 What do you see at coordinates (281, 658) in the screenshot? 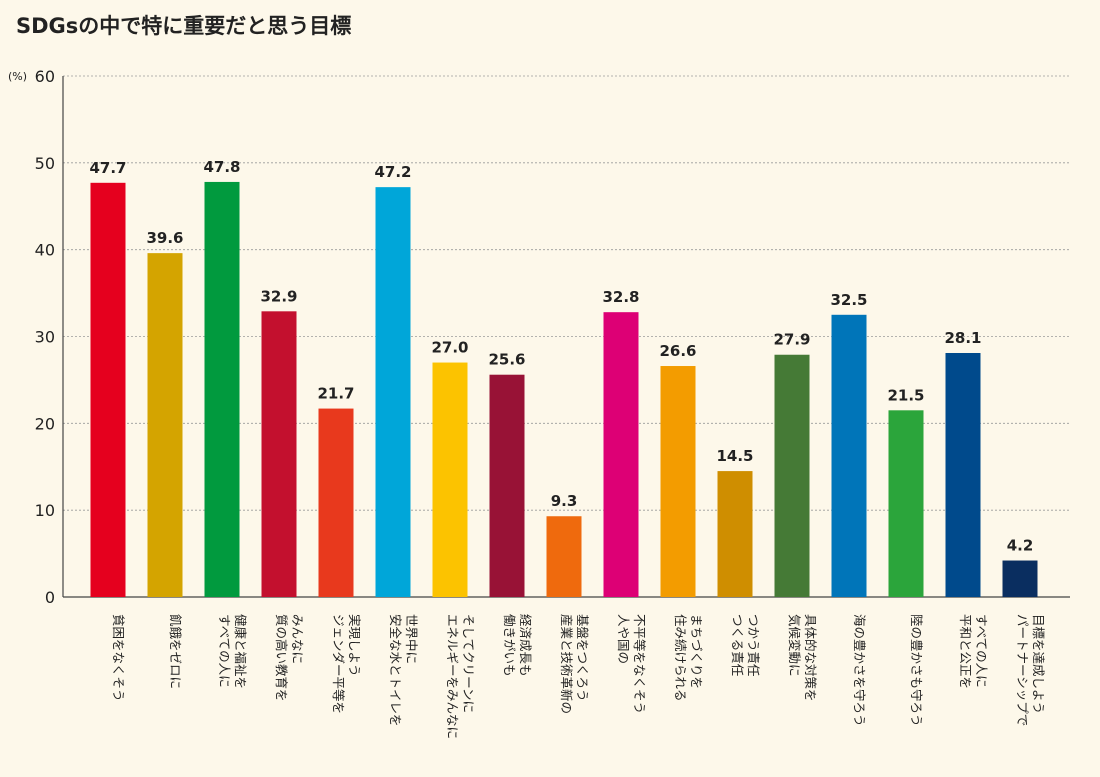
I see `x-tick-label: 質の高い教育を` at bounding box center [281, 658].